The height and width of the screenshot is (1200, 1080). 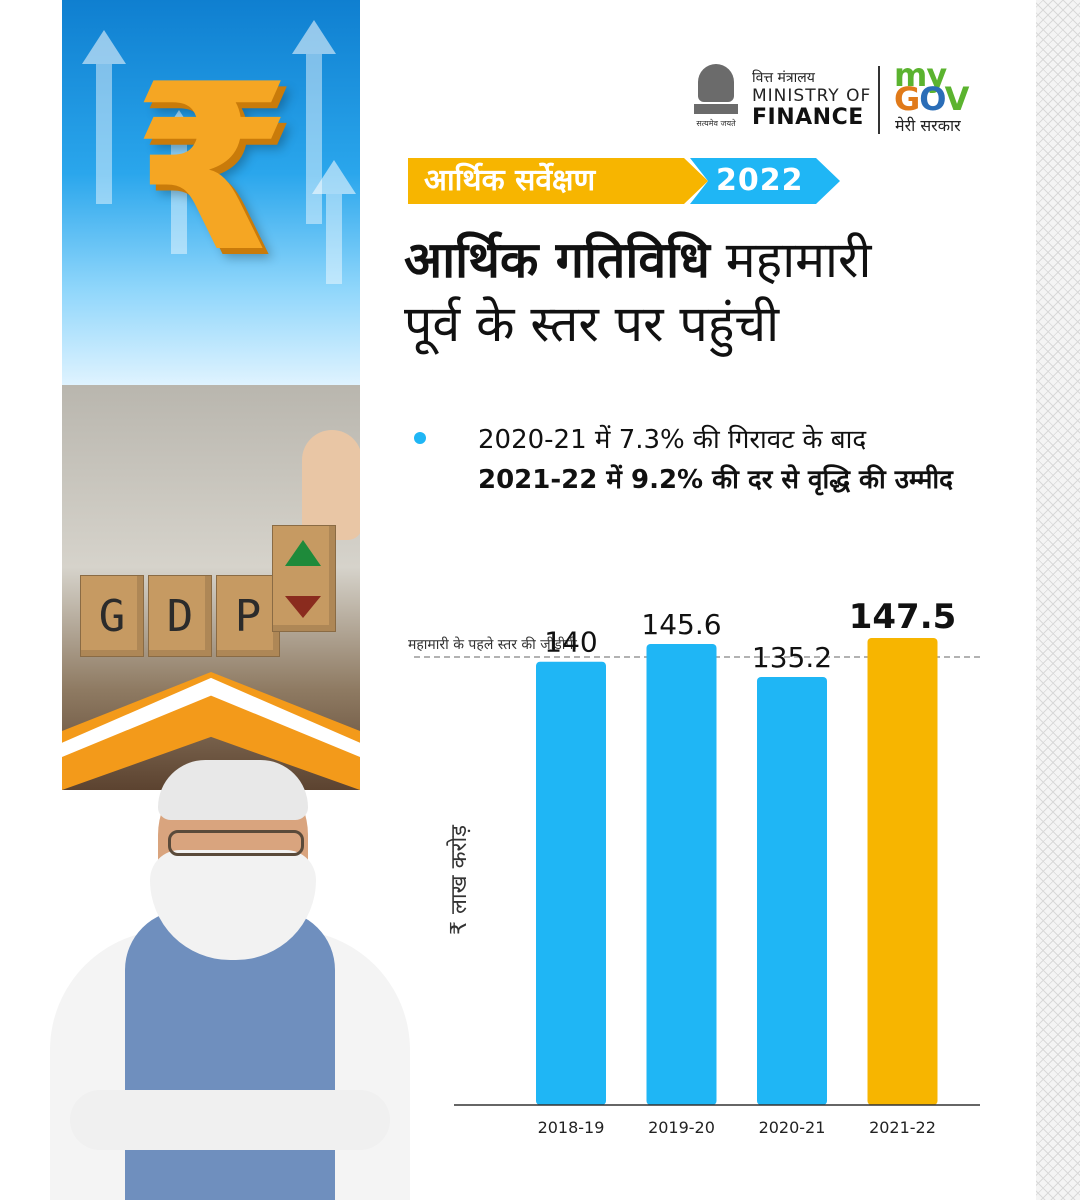 What do you see at coordinates (1058, 600) in the screenshot?
I see `decorative-border` at bounding box center [1058, 600].